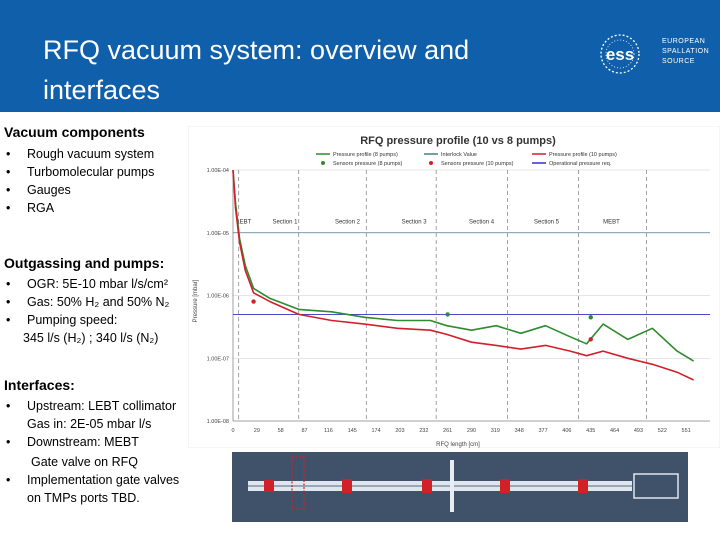 The image size is (720, 540). What do you see at coordinates (590, 431) in the screenshot?
I see `x-tick-label: 435` at bounding box center [590, 431].